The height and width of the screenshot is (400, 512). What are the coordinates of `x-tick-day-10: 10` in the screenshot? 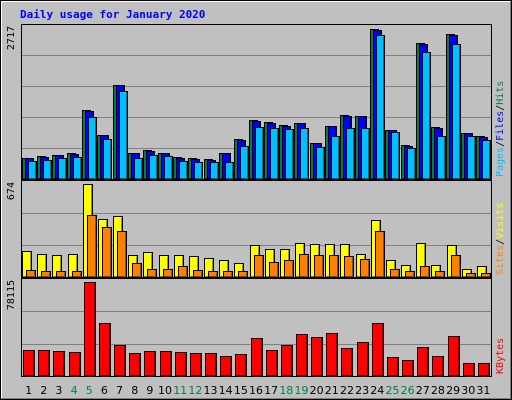 It's located at (165, 390).